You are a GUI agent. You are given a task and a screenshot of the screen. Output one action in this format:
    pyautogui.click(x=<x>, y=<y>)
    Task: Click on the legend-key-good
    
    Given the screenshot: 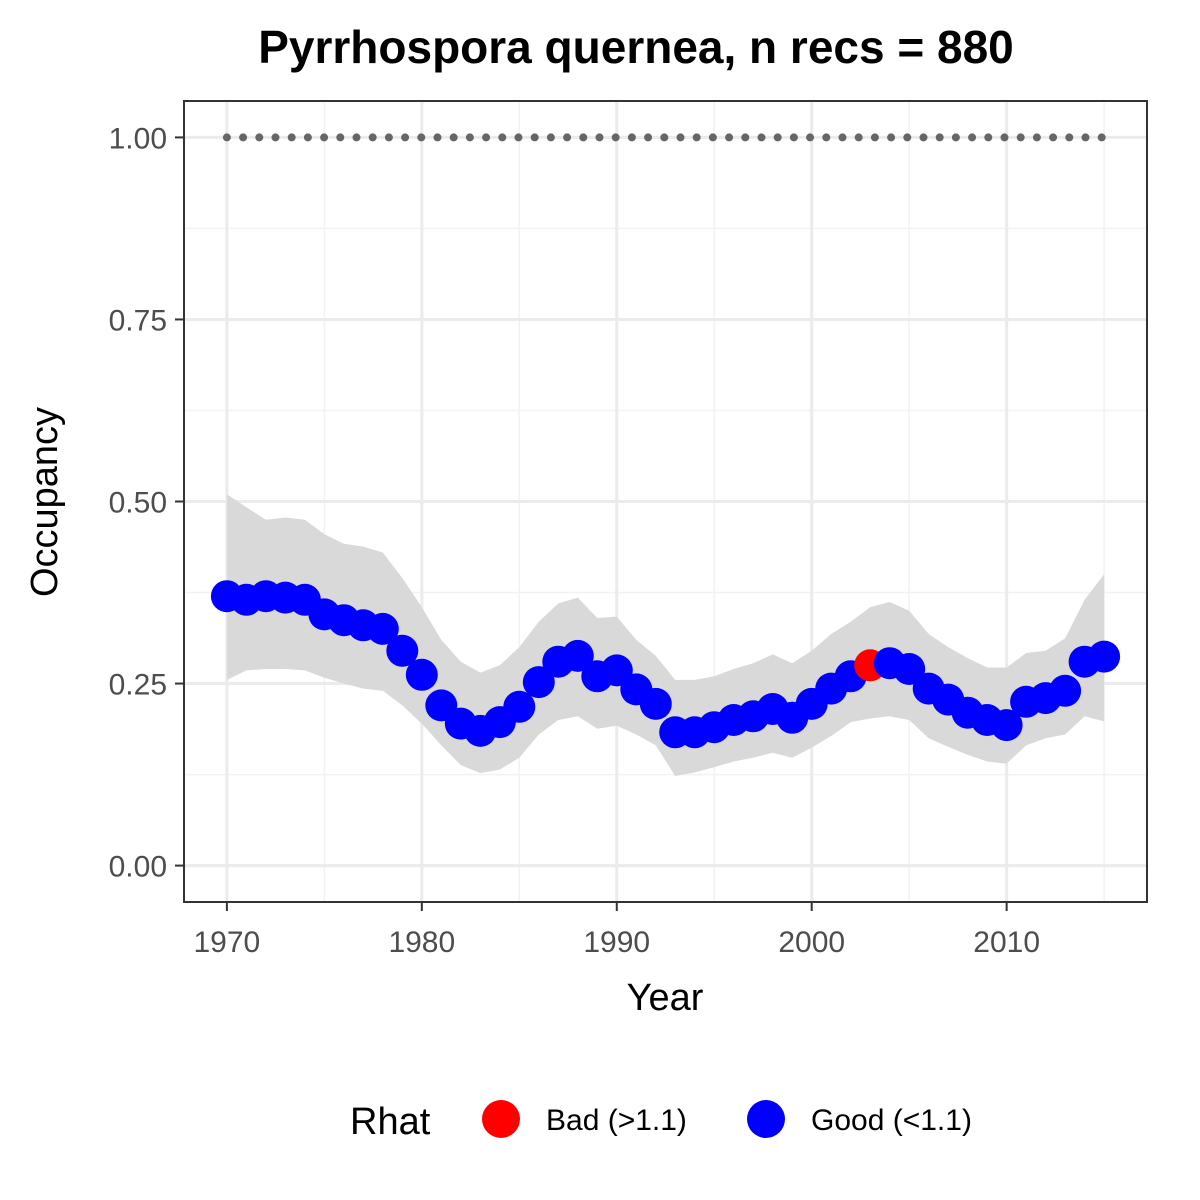 What is the action you would take?
    pyautogui.click(x=766, y=1119)
    